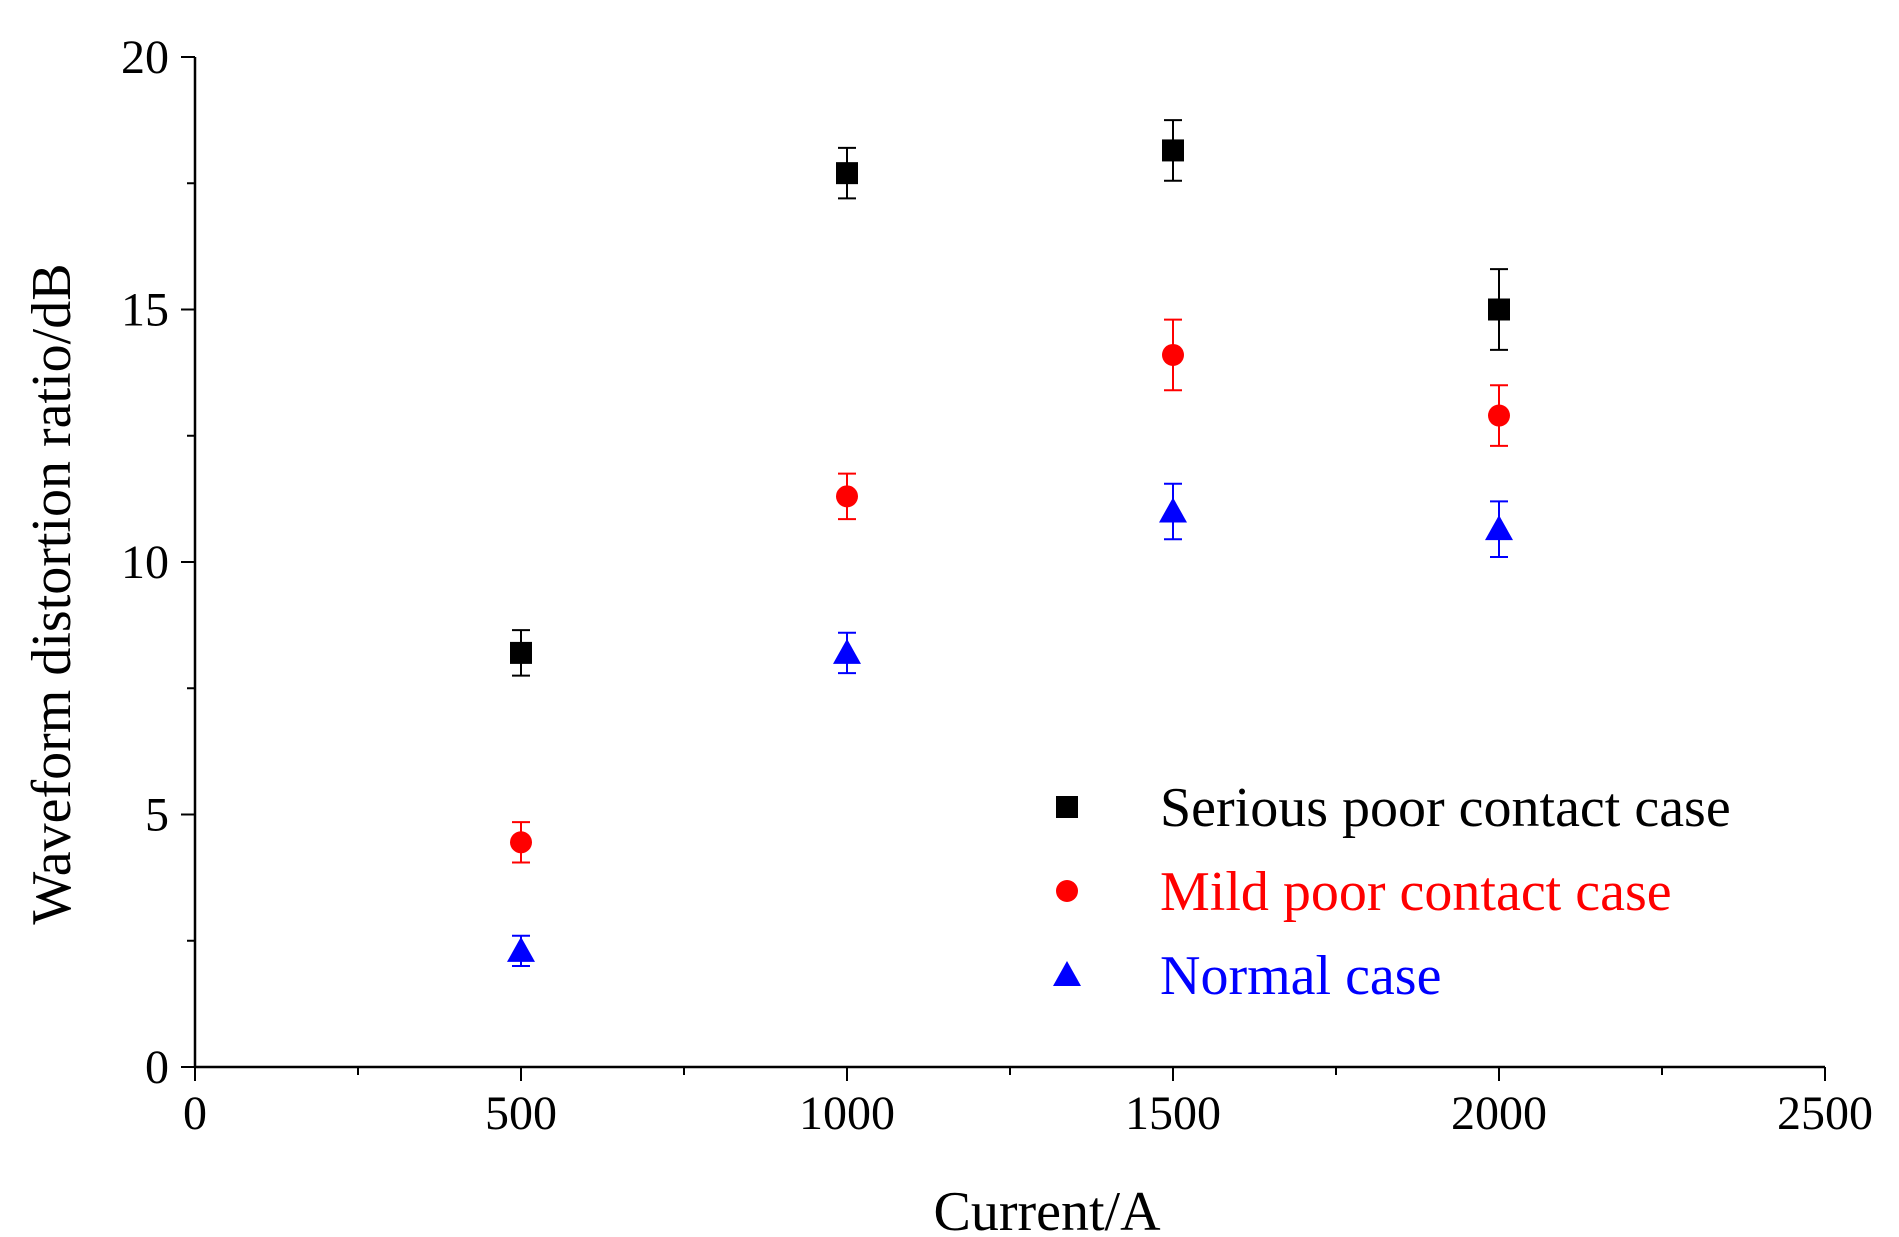 The height and width of the screenshot is (1237, 1899). Describe the element at coordinates (847, 1113) in the screenshot. I see `x-tick-label: 1000` at that location.